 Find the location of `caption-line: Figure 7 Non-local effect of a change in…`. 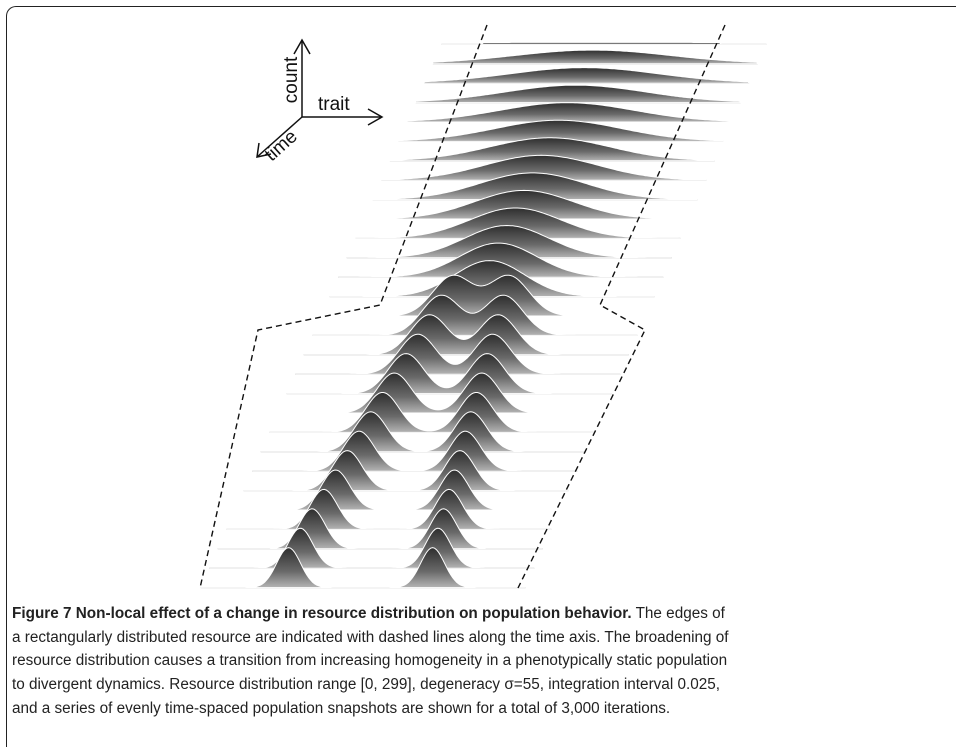

caption-line: Figure 7 Non-local effect of a change in… is located at coordinates (482, 614).